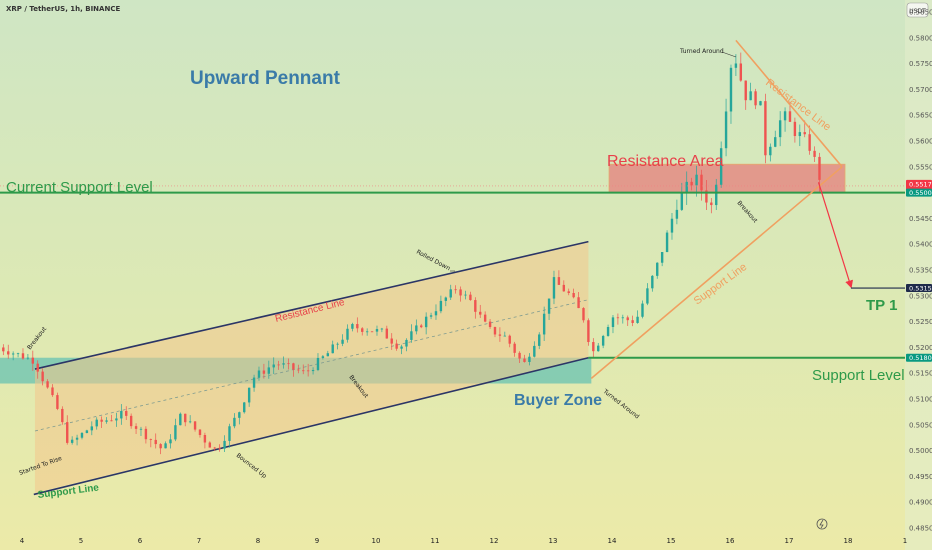 The height and width of the screenshot is (550, 932). I want to click on price-tag-support: 0.5180, so click(919, 357).